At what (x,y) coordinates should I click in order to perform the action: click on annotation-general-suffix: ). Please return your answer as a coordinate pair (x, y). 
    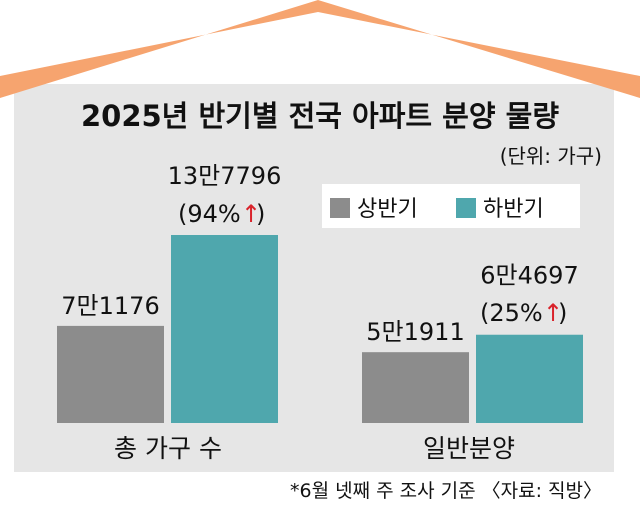
    Looking at the image, I should click on (562, 313).